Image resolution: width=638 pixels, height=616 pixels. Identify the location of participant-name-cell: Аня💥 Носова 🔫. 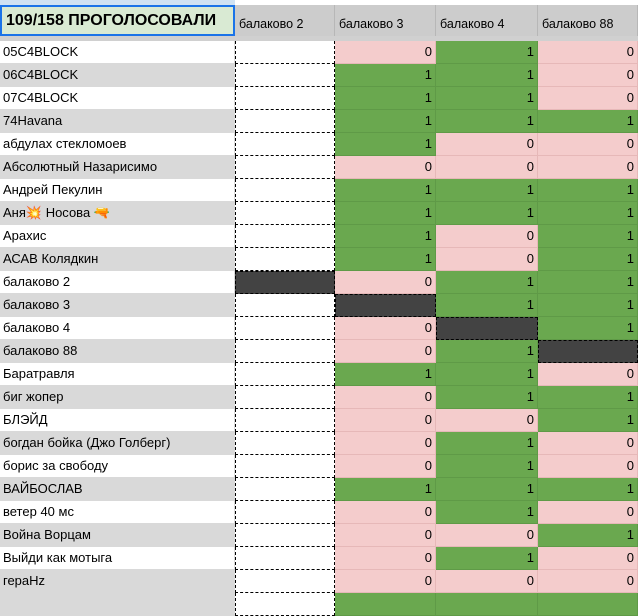
(117, 213).